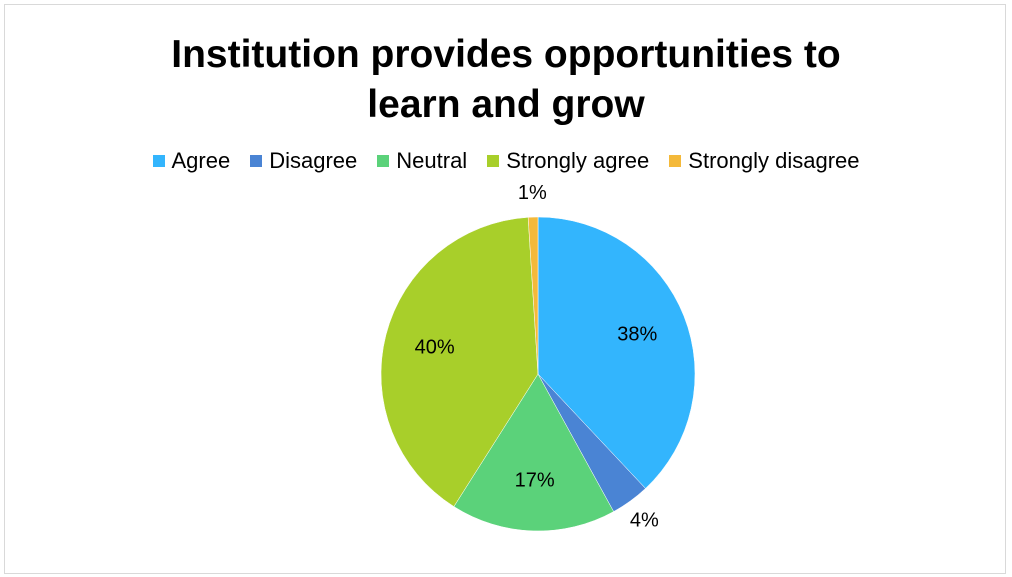 The image size is (1012, 577). I want to click on legend-item-strongly-disagree: Strongly disagree, so click(764, 161).